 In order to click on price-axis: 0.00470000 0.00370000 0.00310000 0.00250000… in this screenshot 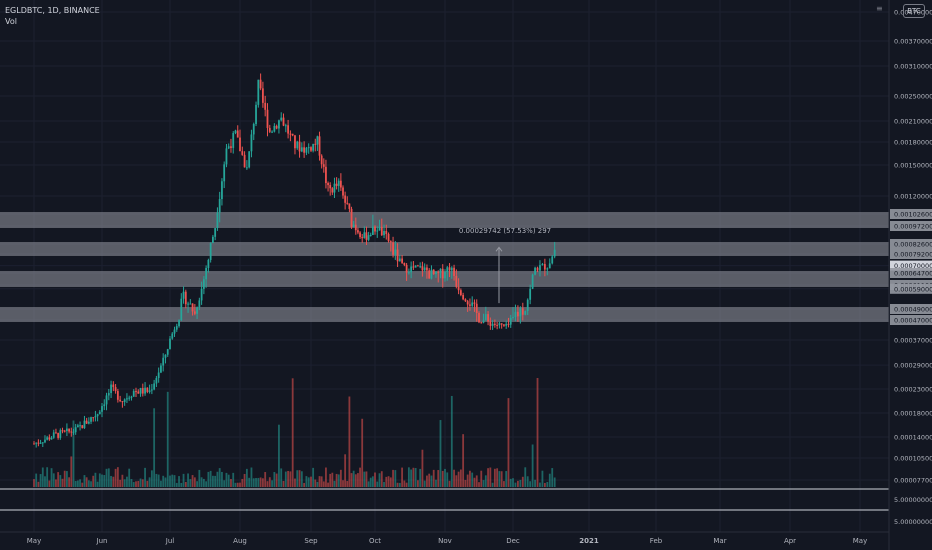, I will do `click(911, 247)`.